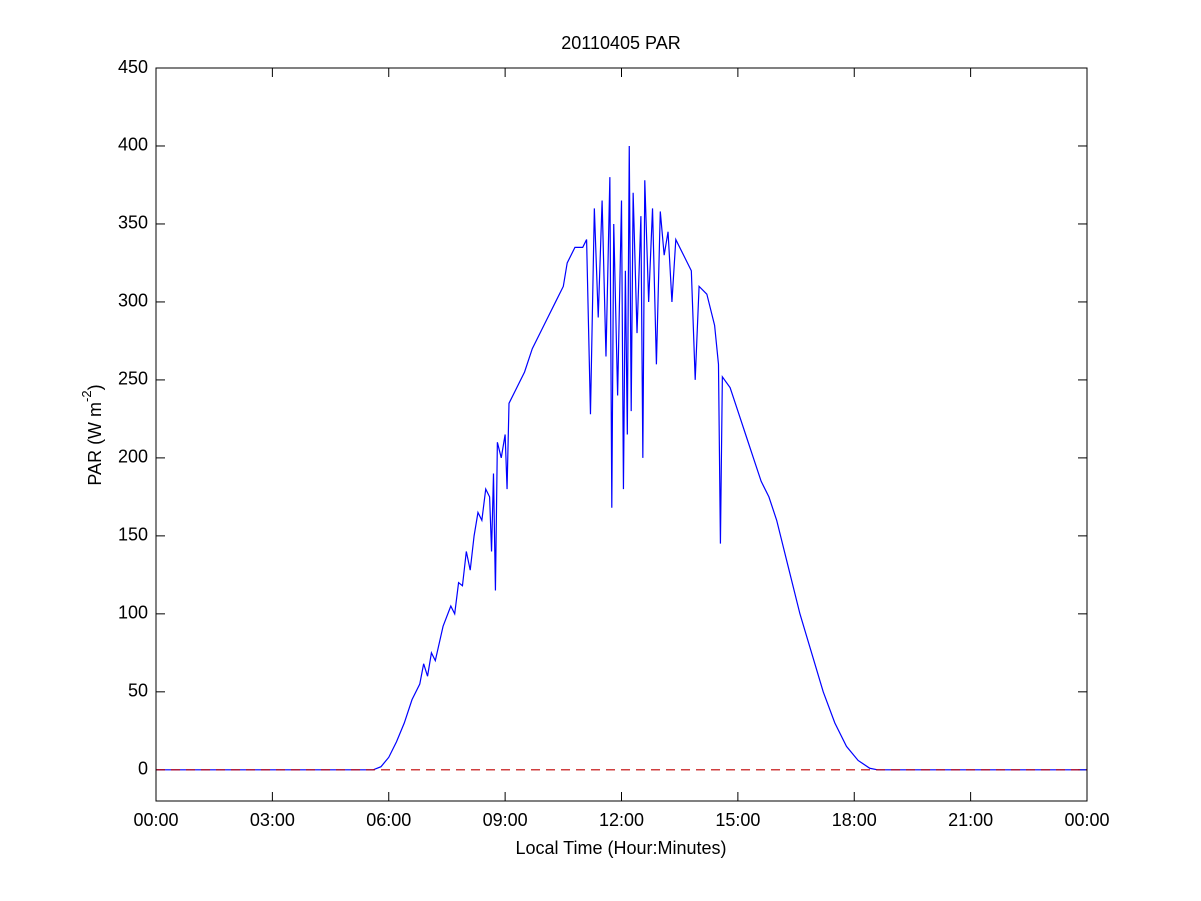 This screenshot has width=1201, height=901. What do you see at coordinates (86, 396) in the screenshot?
I see `y-label-superscript: -2` at bounding box center [86, 396].